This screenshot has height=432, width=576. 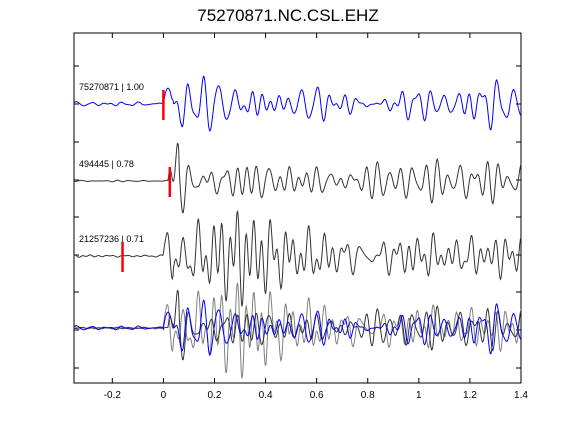 What do you see at coordinates (266, 395) in the screenshot?
I see `x-tick-label: 0.4` at bounding box center [266, 395].